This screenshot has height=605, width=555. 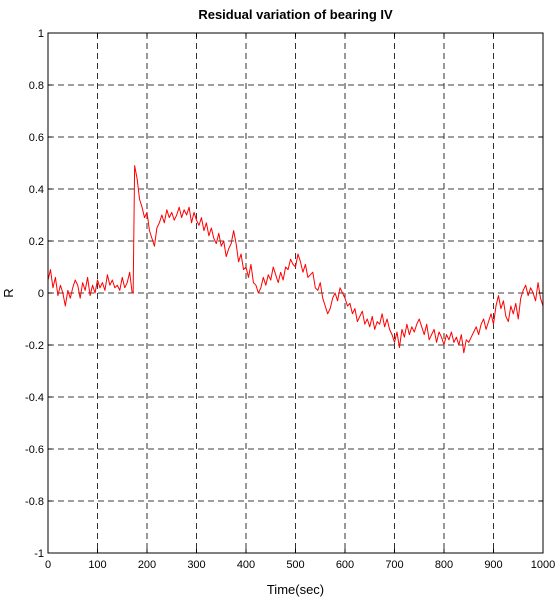 What do you see at coordinates (295, 589) in the screenshot?
I see `x-axis-label: Time(sec)` at bounding box center [295, 589].